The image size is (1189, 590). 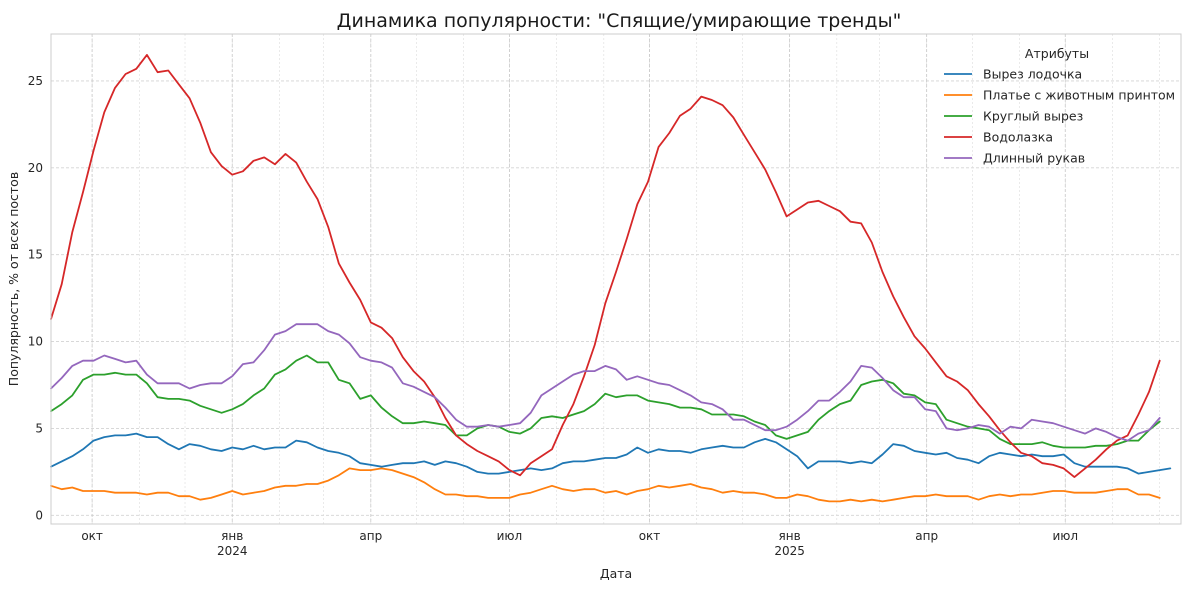 I want to click on legend-item-label: Платье с животным принтом, so click(x=1079, y=95).